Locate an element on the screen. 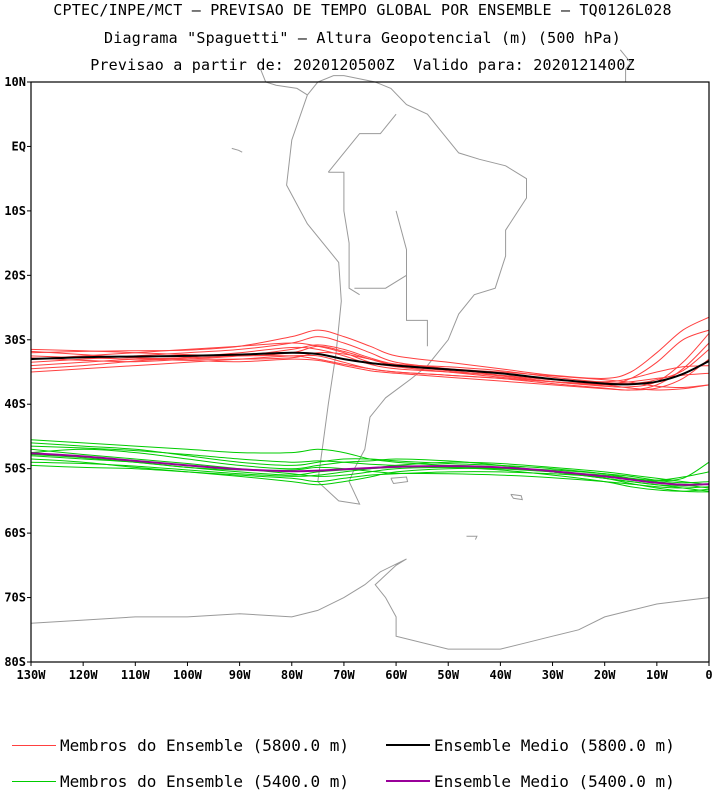  legend-swatch-green is located at coordinates (34, 781).